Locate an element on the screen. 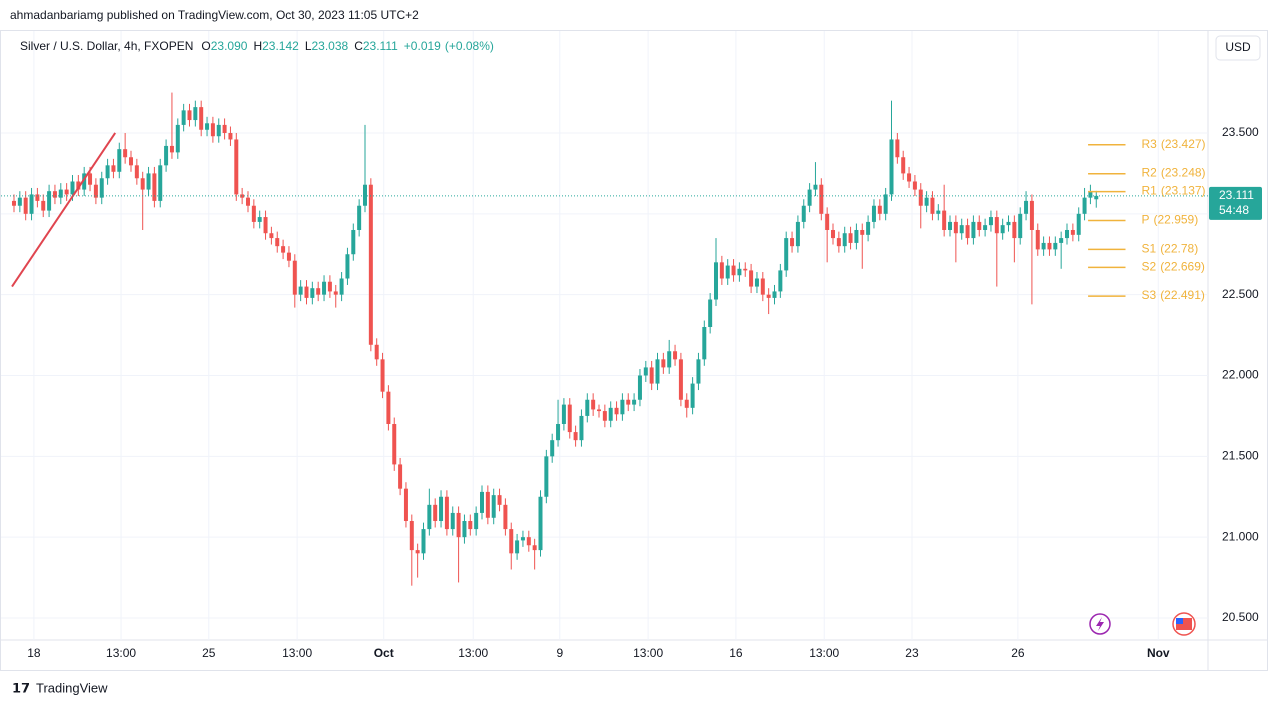 The height and width of the screenshot is (708, 1280). pivot-name: S3 is located at coordinates (1149, 295).